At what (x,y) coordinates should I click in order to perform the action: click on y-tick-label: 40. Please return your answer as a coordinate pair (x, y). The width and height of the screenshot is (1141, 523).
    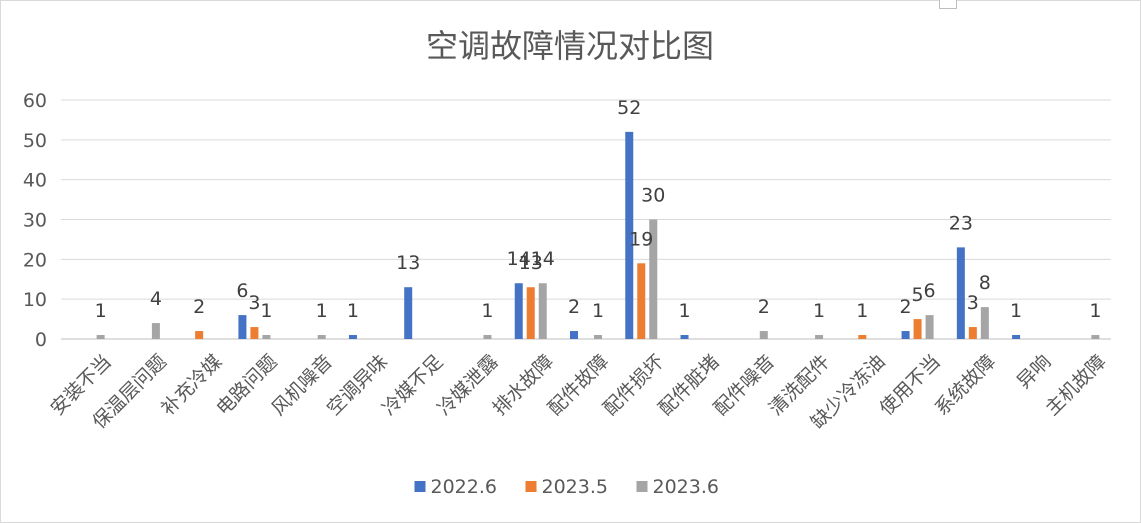
    Looking at the image, I should click on (35, 181).